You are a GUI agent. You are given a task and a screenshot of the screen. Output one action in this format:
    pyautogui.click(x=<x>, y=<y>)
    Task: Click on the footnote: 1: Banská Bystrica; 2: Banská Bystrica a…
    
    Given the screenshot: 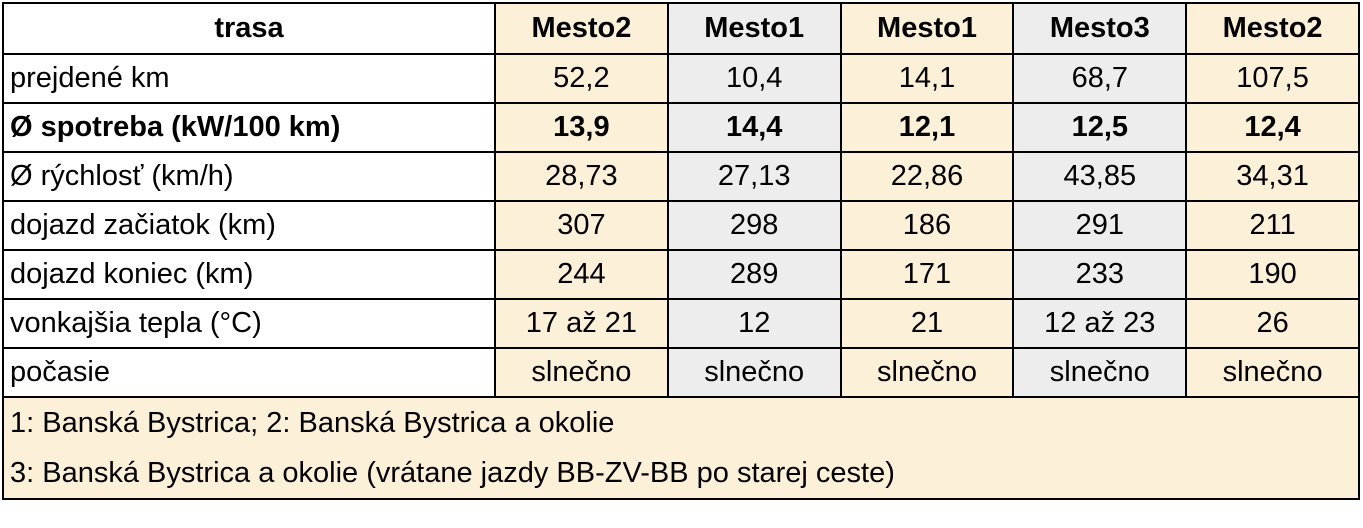 What is the action you would take?
    pyautogui.click(x=312, y=423)
    